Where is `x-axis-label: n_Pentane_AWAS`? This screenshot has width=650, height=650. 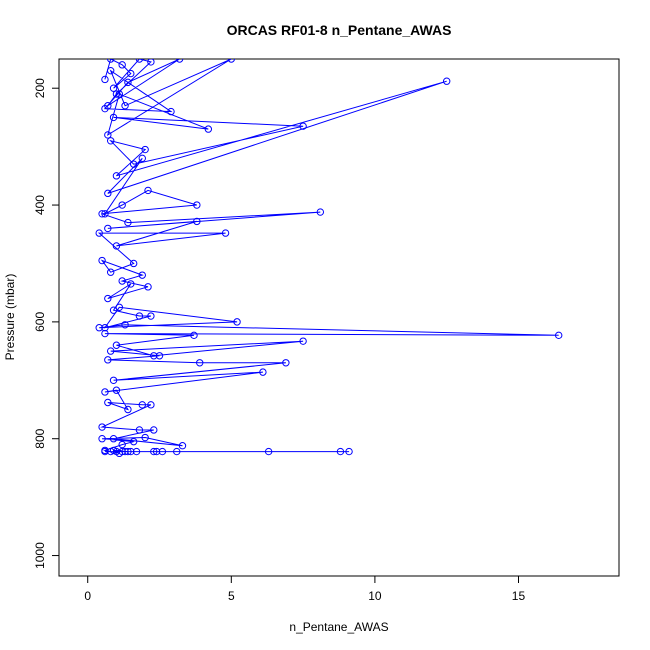
x-axis-label: n_Pentane_AWAS is located at coordinates (338, 627).